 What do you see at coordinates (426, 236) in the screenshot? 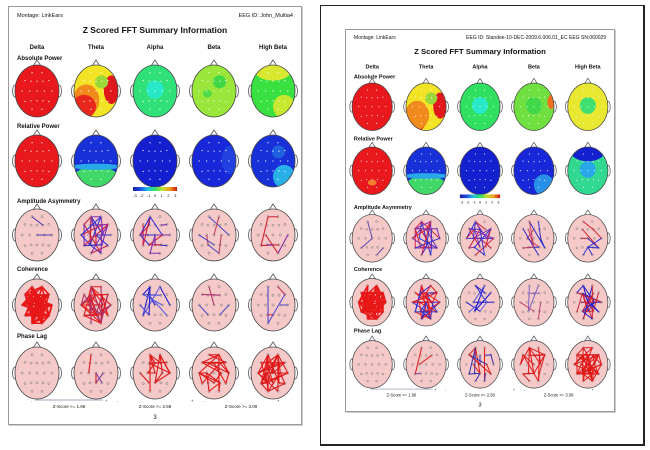
I see `head-map-amplitude-asymmetry-theta` at bounding box center [426, 236].